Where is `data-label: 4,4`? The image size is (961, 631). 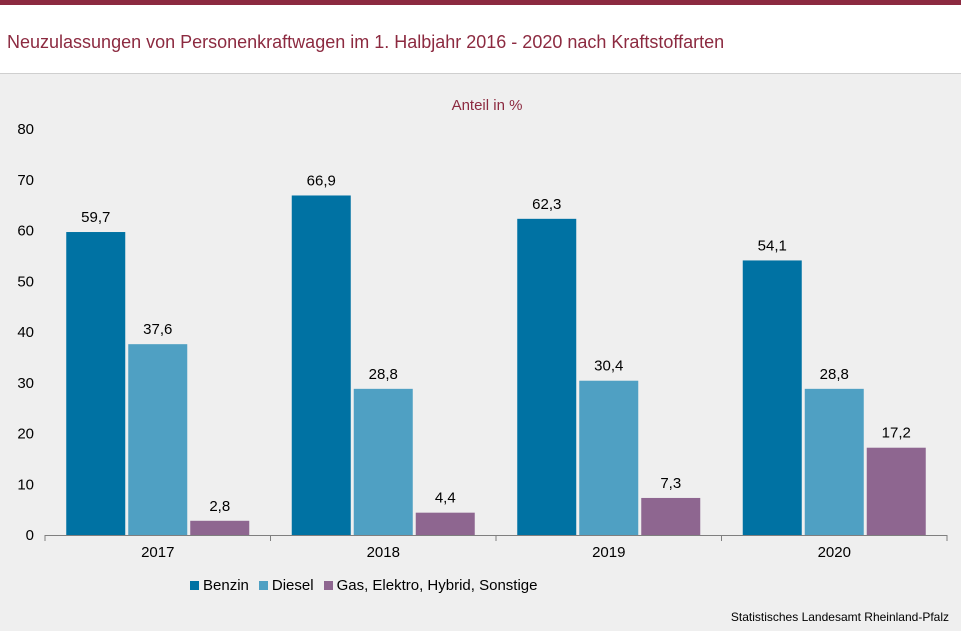
data-label: 4,4 is located at coordinates (445, 498).